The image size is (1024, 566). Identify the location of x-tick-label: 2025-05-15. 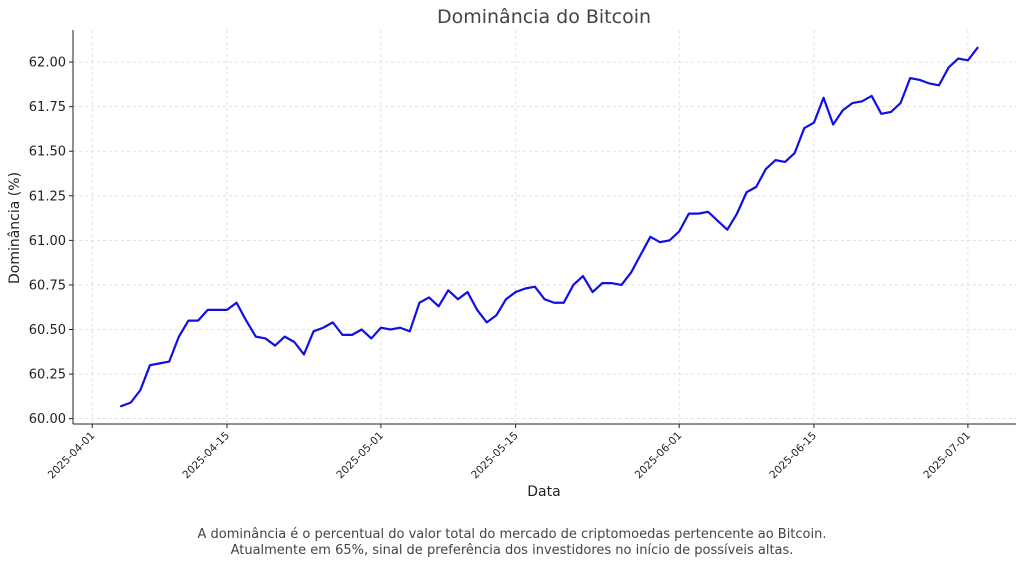
(495, 456).